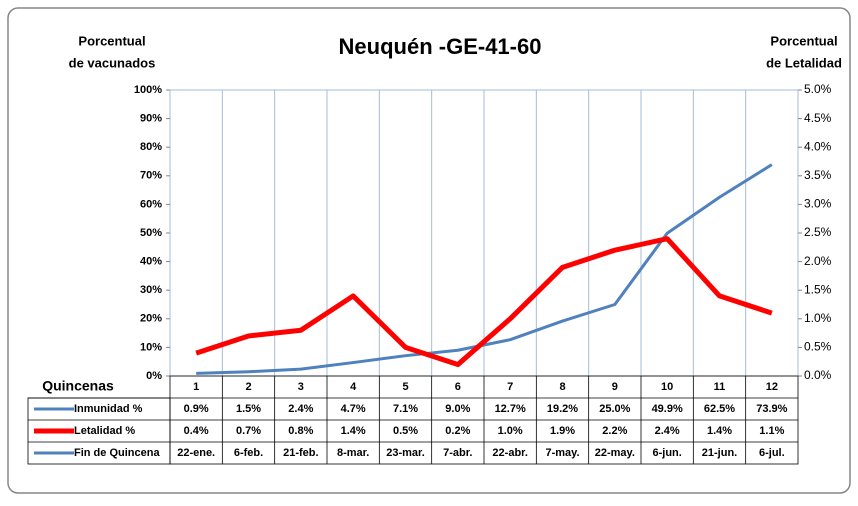 This screenshot has height=506, width=858. I want to click on date-label: 22-may., so click(615, 453).